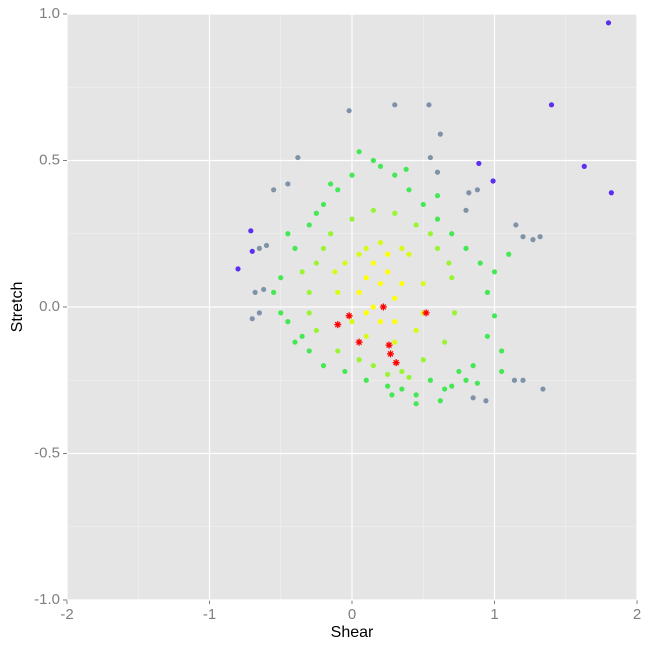 The width and height of the screenshot is (650, 655). What do you see at coordinates (49, 159) in the screenshot?
I see `y-tick-label: 0.5` at bounding box center [49, 159].